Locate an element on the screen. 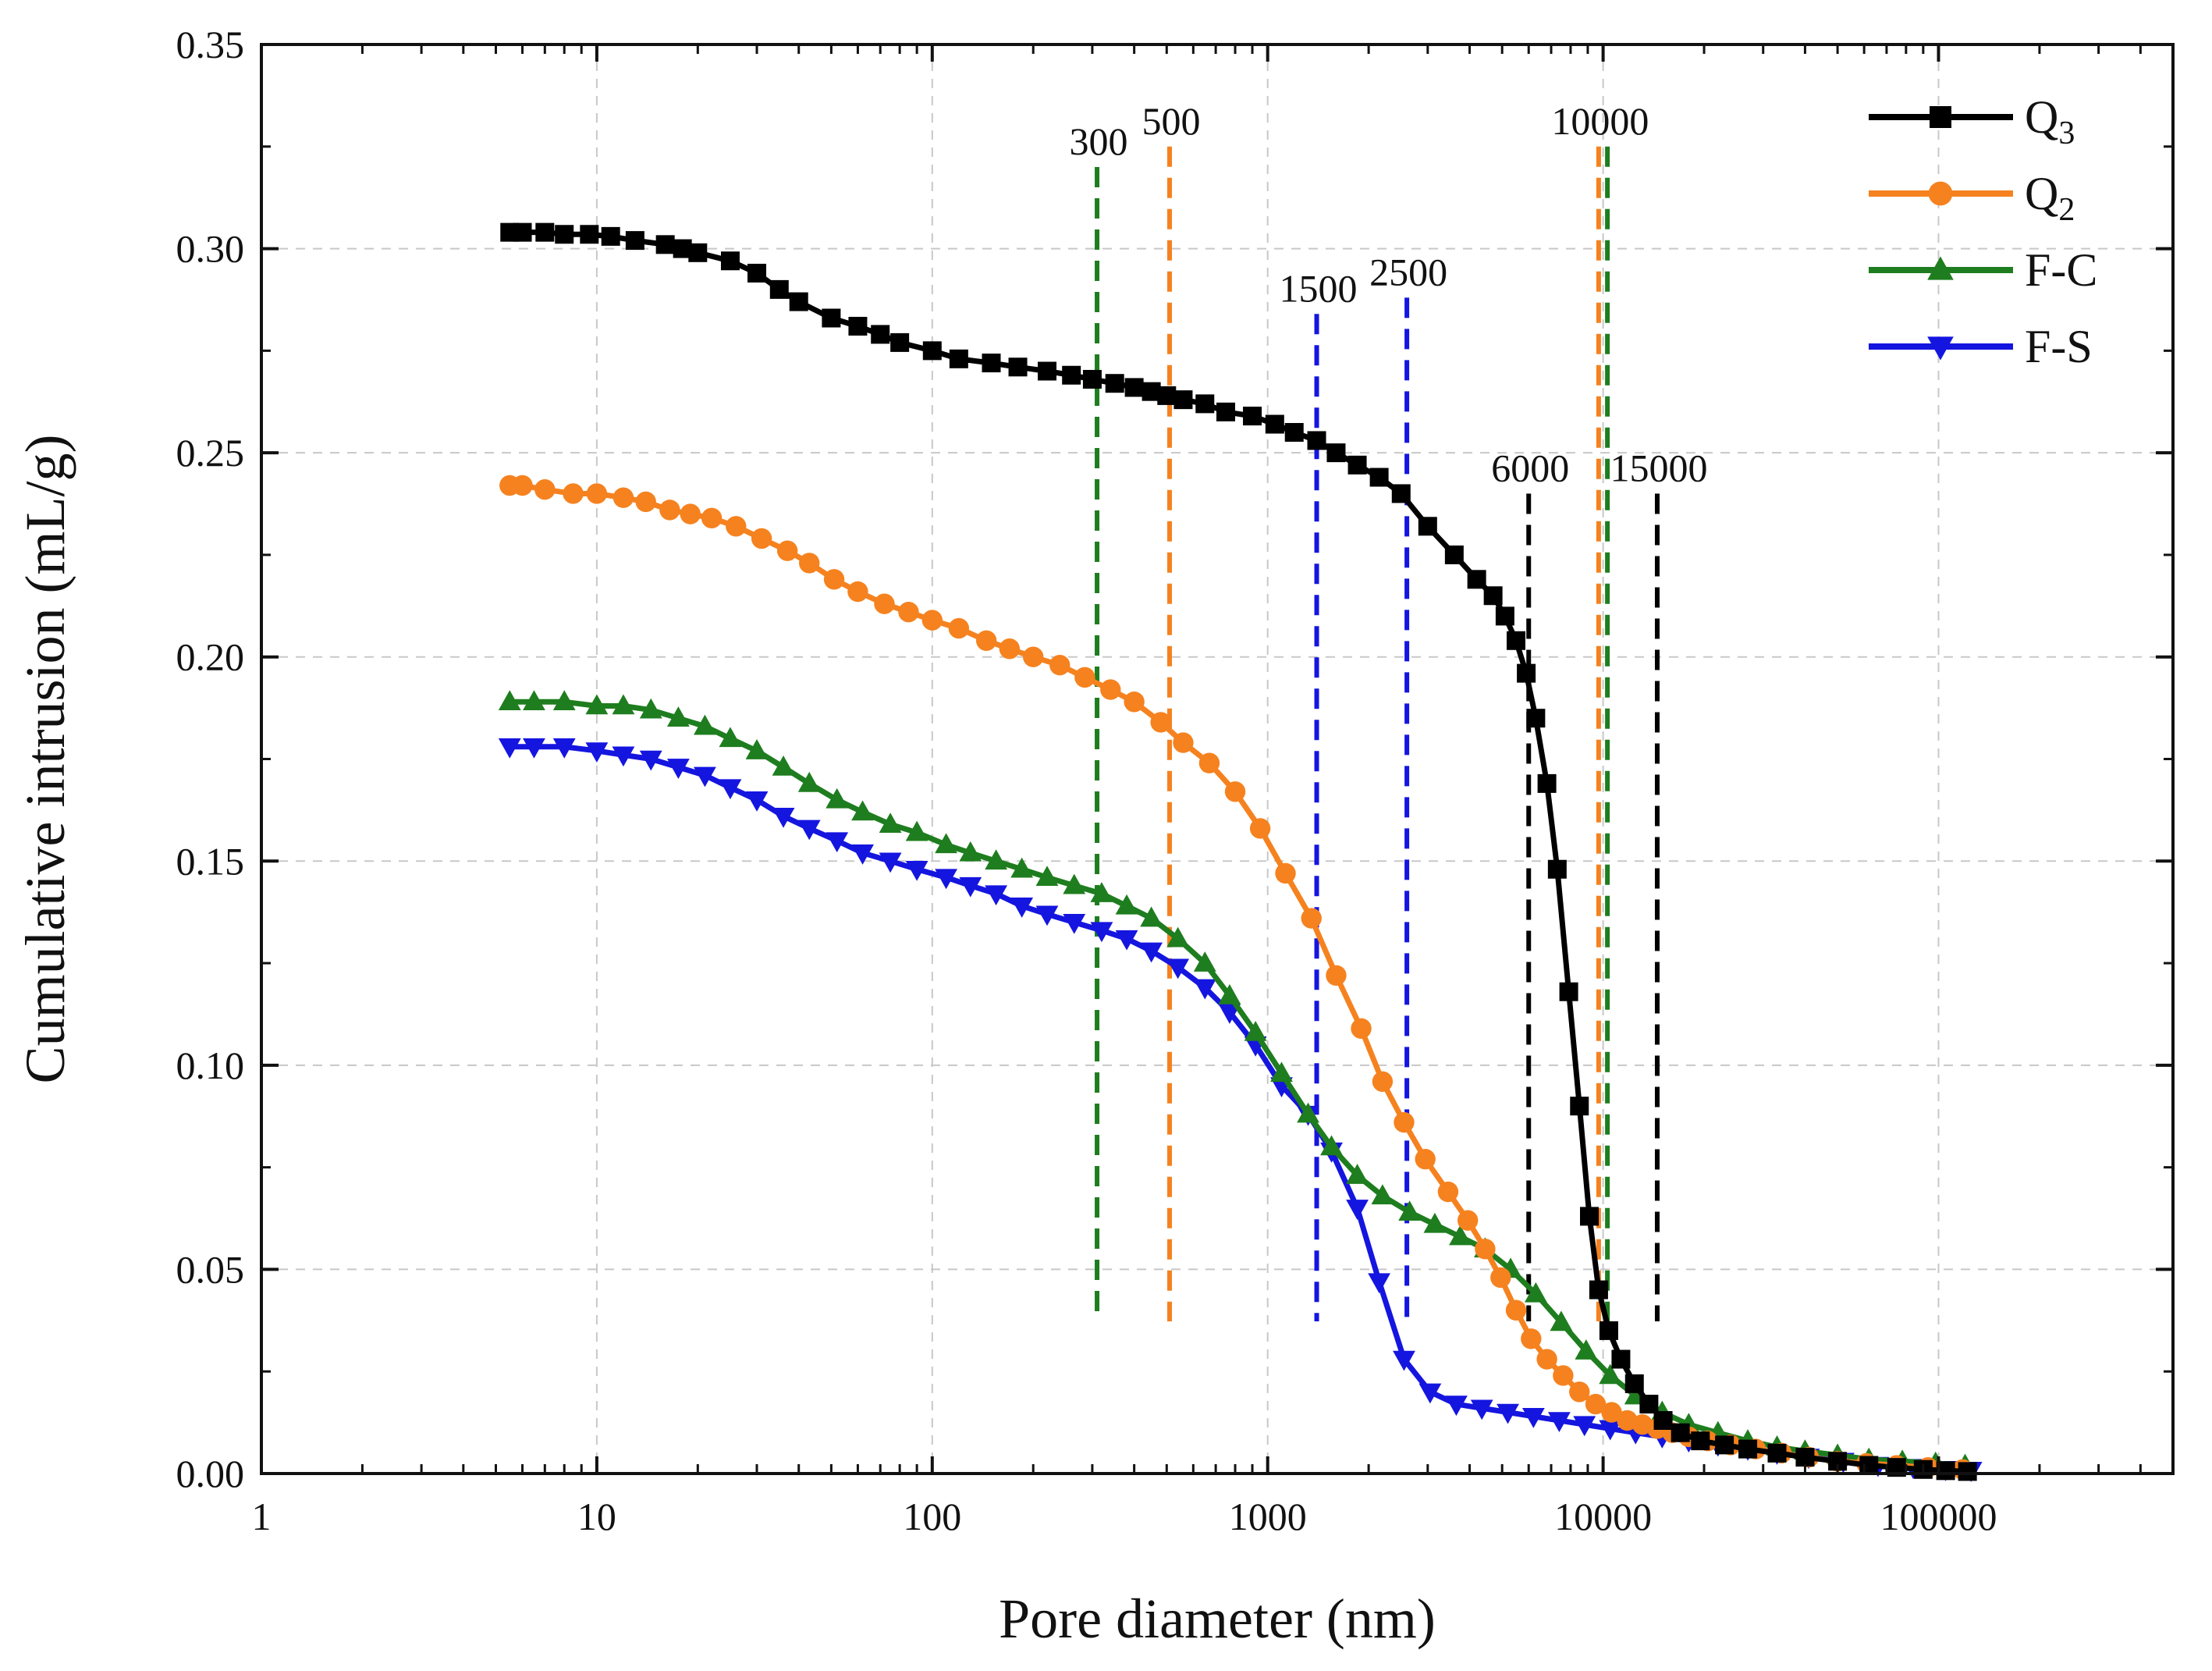  reference-line-label: 1500 is located at coordinates (1319, 288).